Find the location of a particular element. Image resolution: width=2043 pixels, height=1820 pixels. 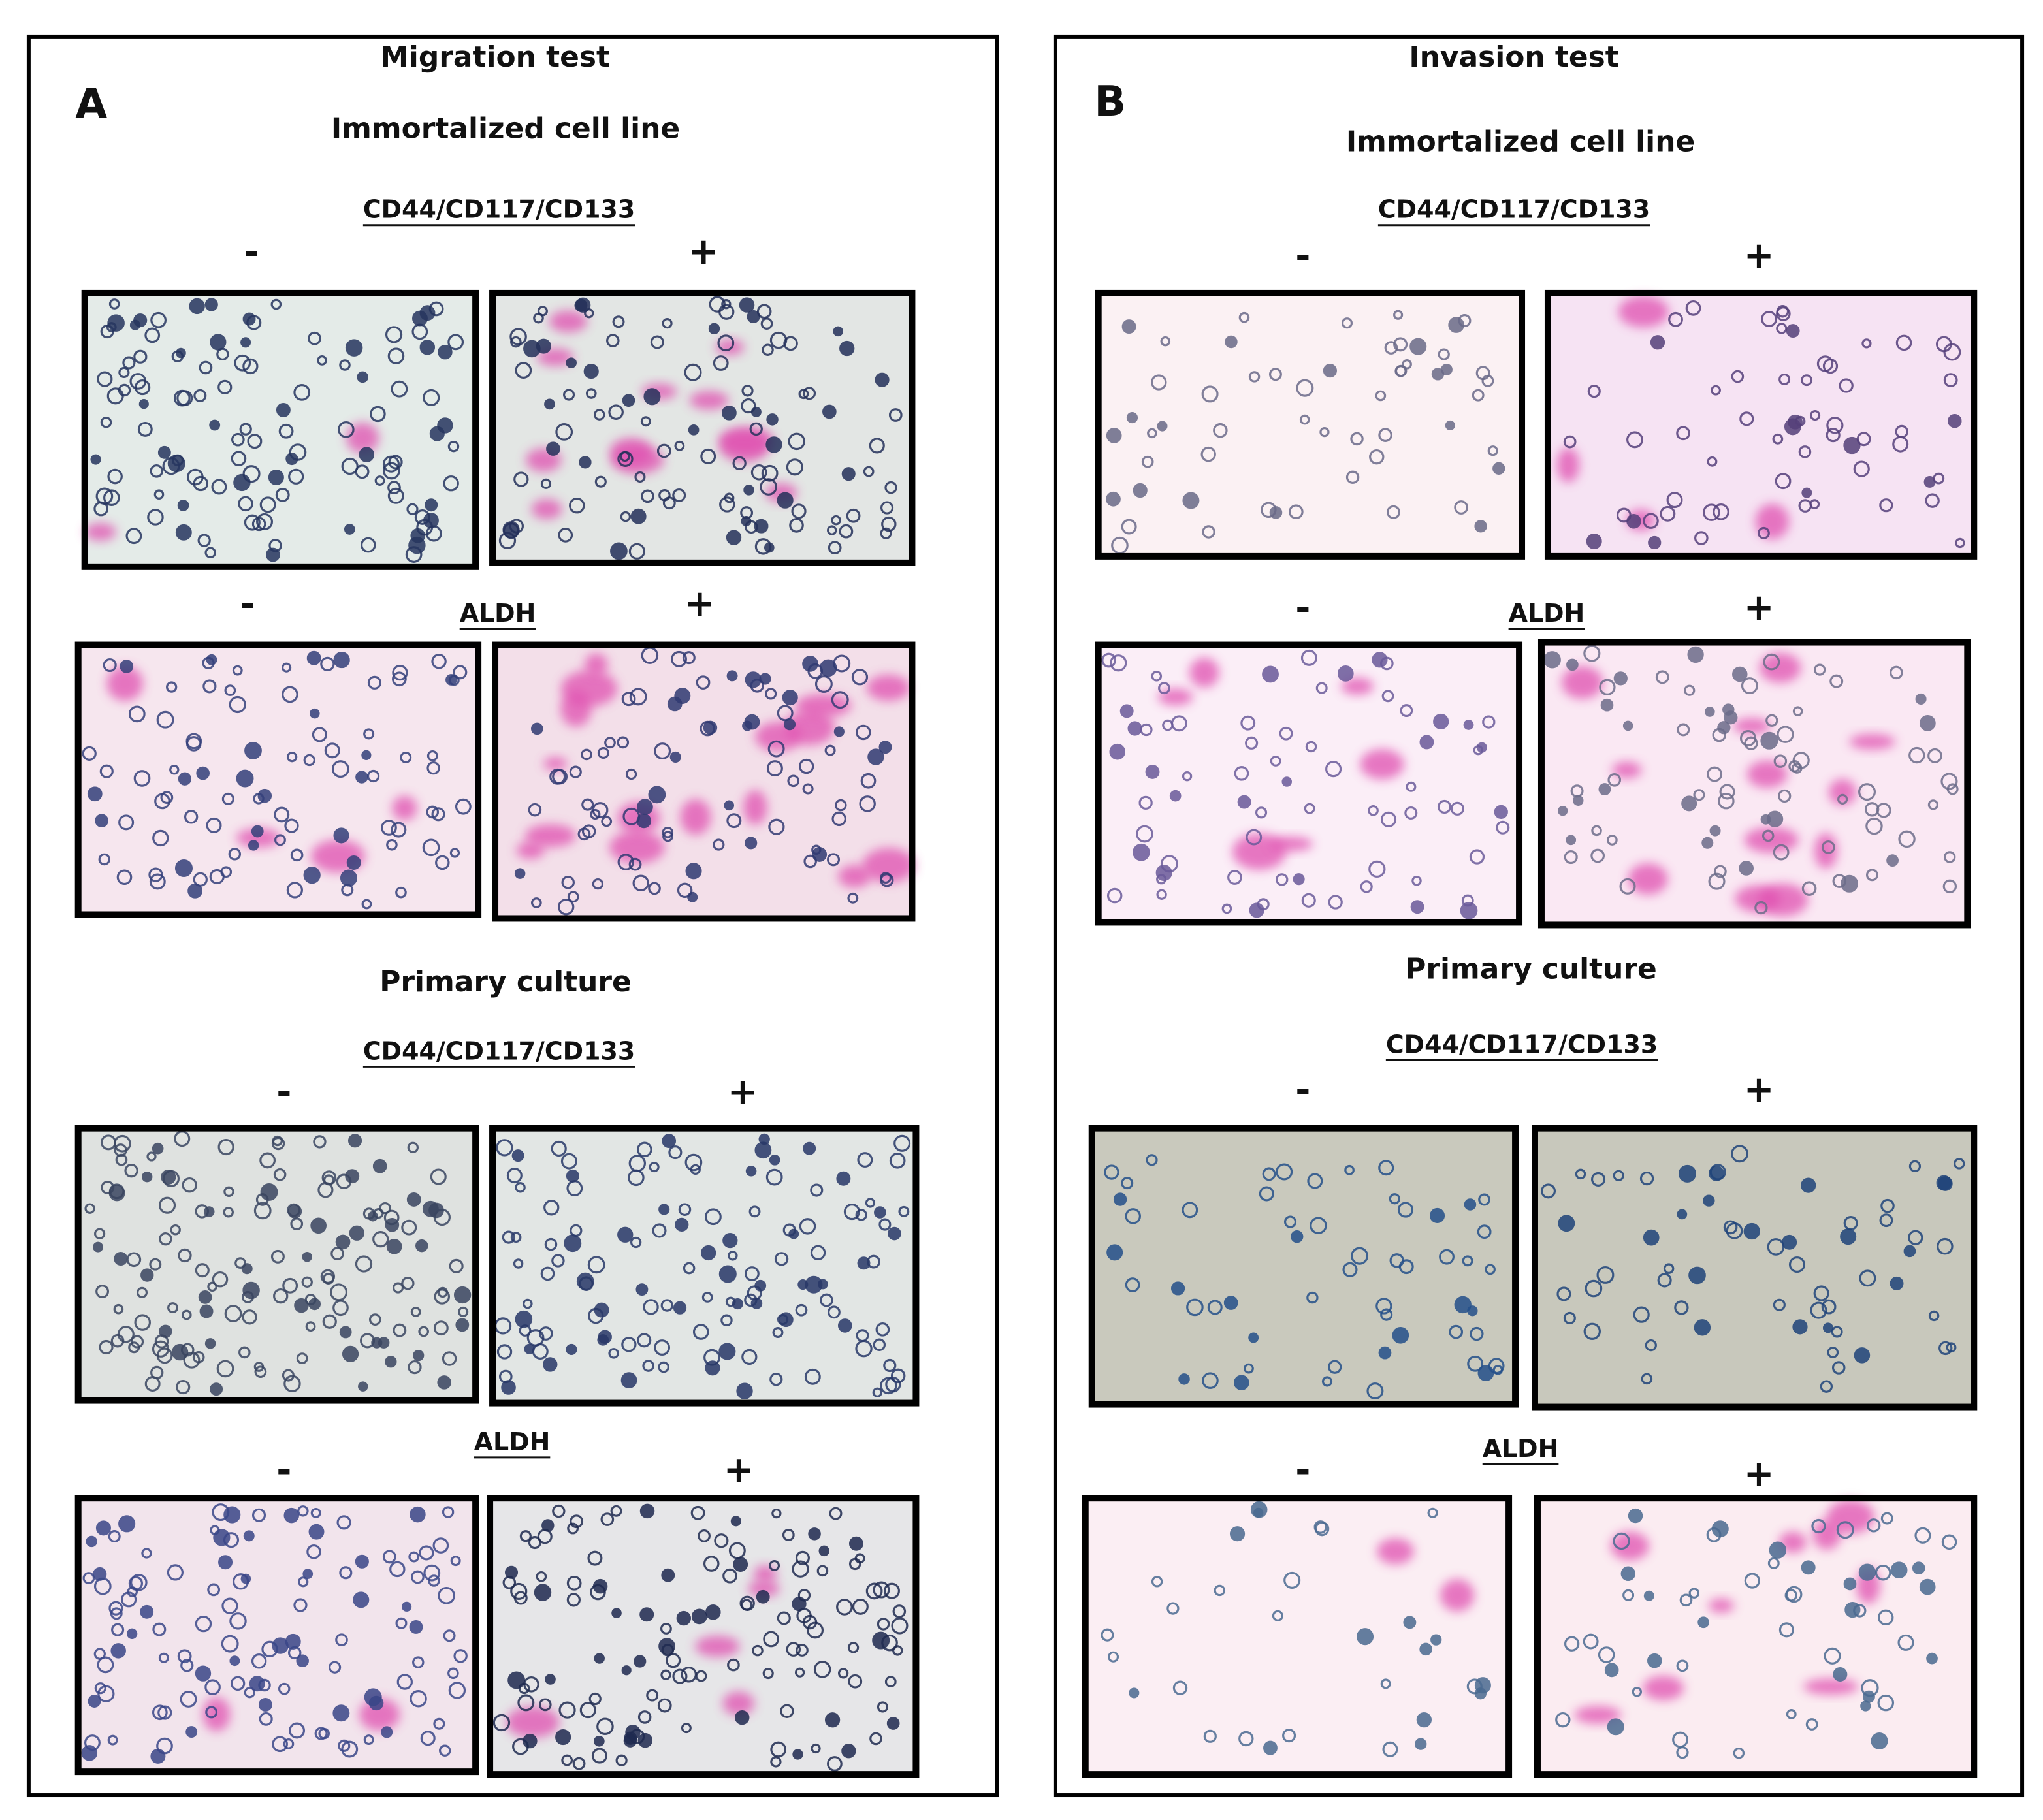

section-heading: Primary culture is located at coordinates (1531, 969).